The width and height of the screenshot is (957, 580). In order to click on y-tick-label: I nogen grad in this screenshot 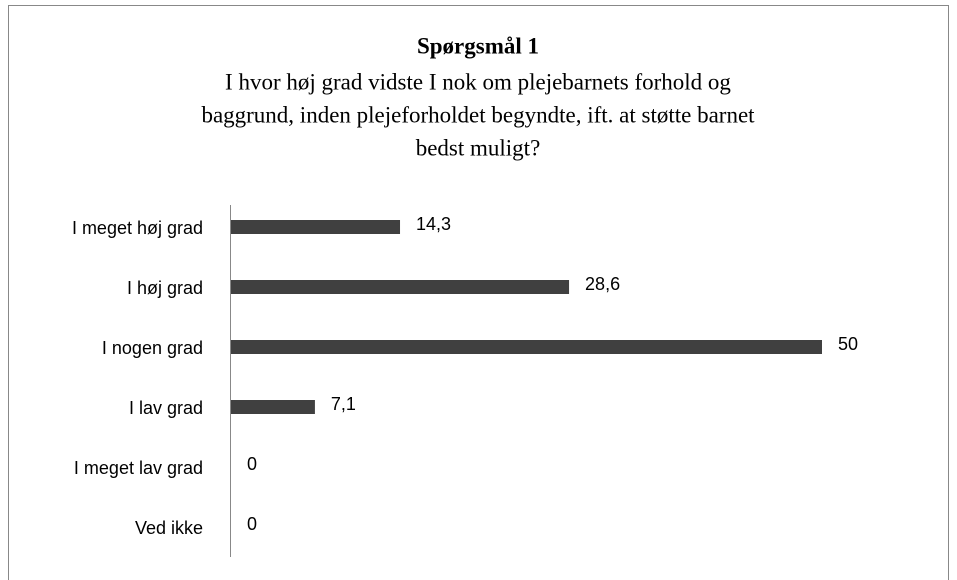, I will do `click(152, 348)`.